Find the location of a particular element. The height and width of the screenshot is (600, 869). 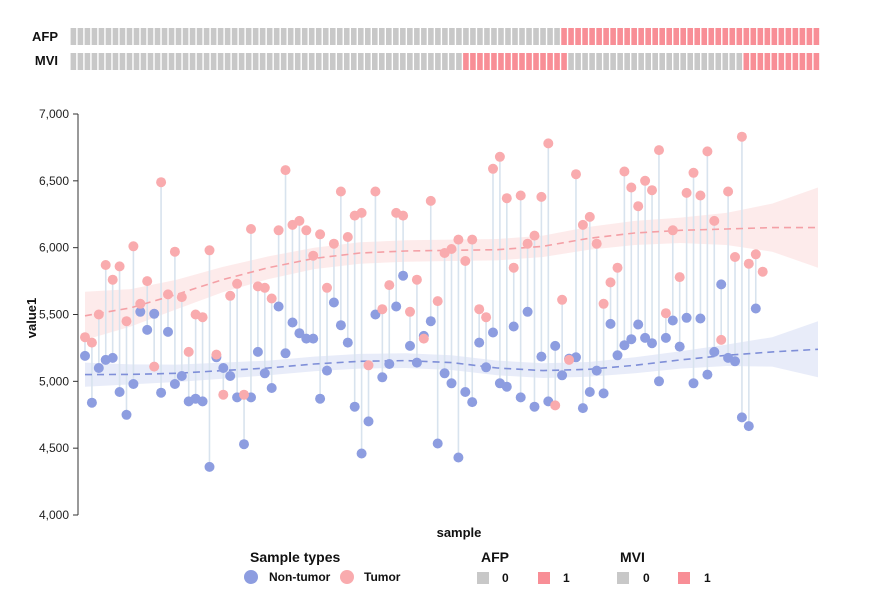

non-tumor-trend-line is located at coordinates (451, 362).